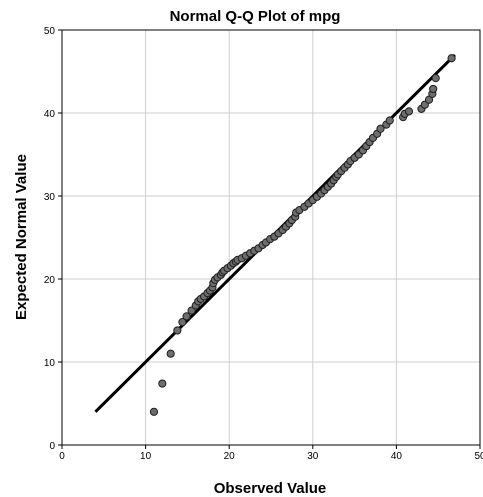  I want to click on chart-title: Normal Q-Q Plot of mpg, so click(255, 16).